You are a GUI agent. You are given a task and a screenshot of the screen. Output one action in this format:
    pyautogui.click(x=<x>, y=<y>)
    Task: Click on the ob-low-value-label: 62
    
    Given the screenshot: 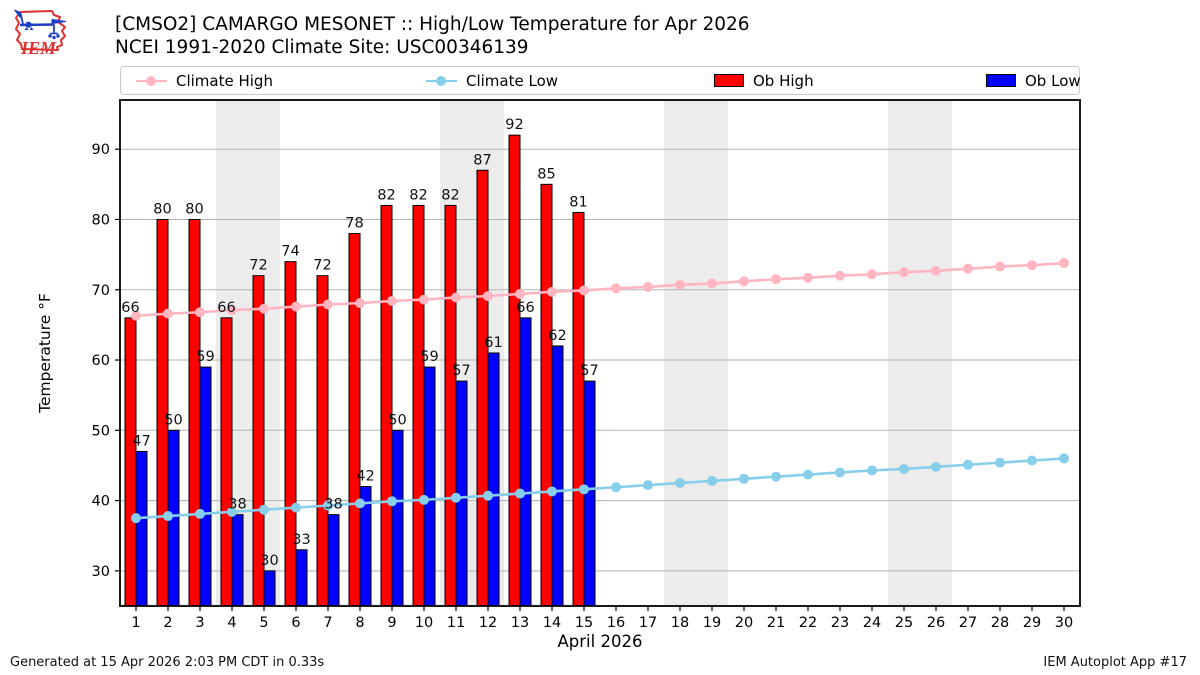 What is the action you would take?
    pyautogui.click(x=557, y=336)
    